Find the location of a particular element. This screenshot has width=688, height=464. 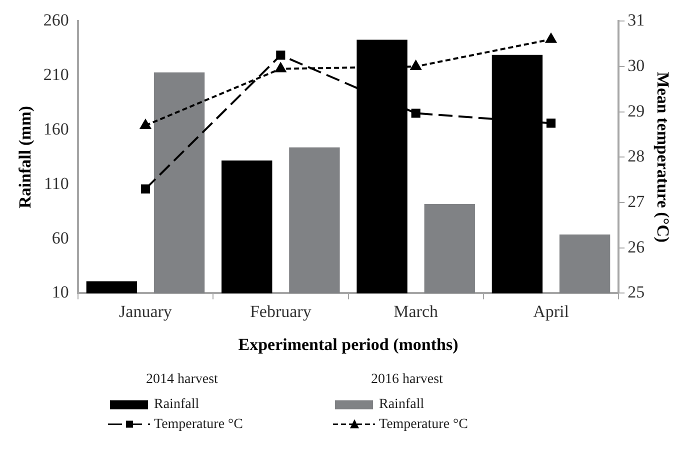

x-axis-title: Experimental period (months) is located at coordinates (348, 344).